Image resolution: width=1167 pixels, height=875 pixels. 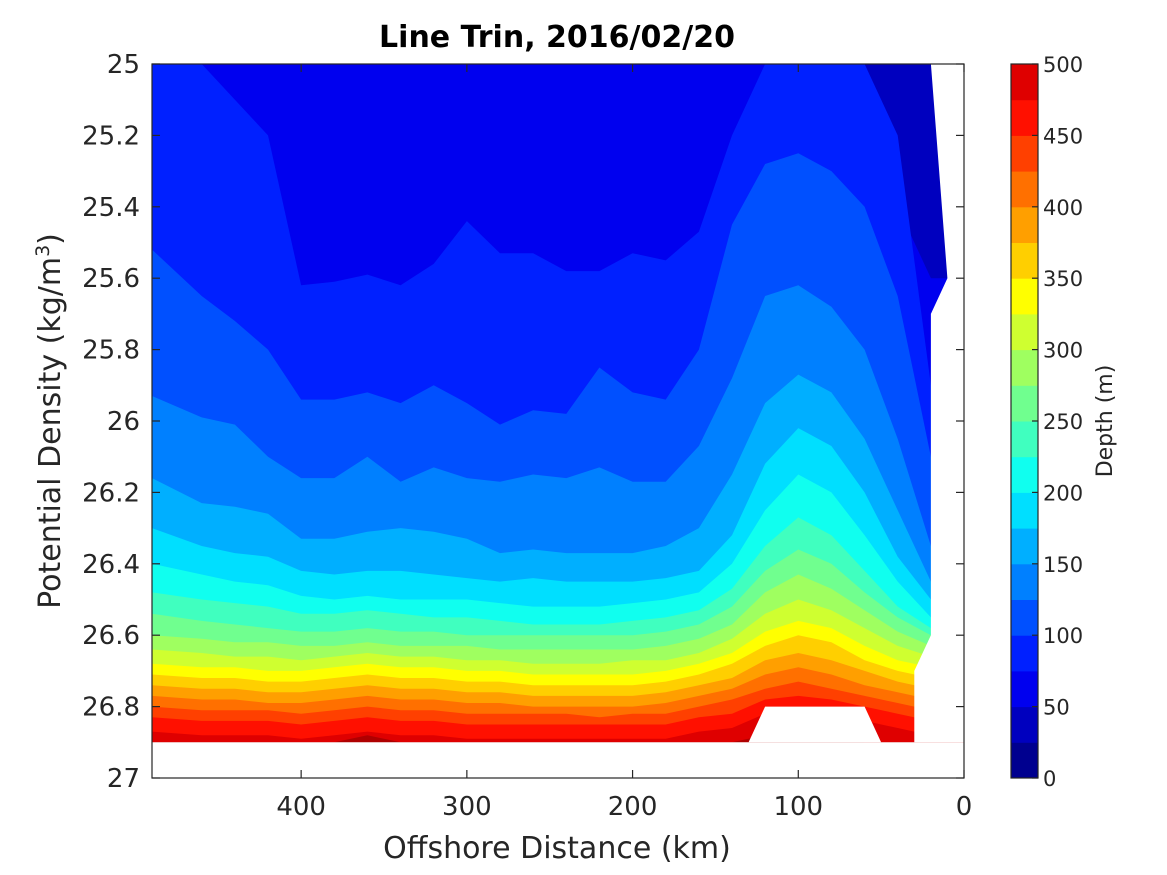 What do you see at coordinates (467, 807) in the screenshot?
I see `x-tick-label: 300` at bounding box center [467, 807].